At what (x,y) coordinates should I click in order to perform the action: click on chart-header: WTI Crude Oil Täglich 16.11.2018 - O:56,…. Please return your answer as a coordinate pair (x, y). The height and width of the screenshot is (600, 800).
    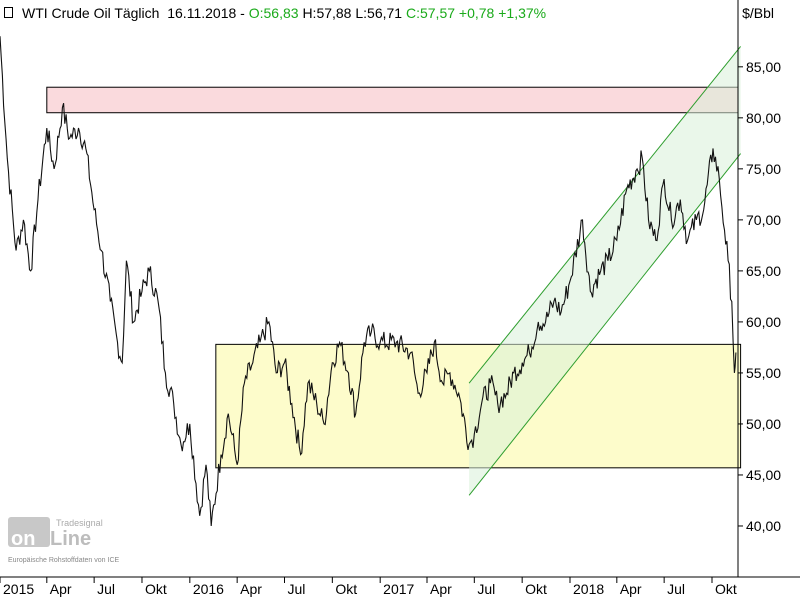
    Looking at the image, I should click on (284, 13).